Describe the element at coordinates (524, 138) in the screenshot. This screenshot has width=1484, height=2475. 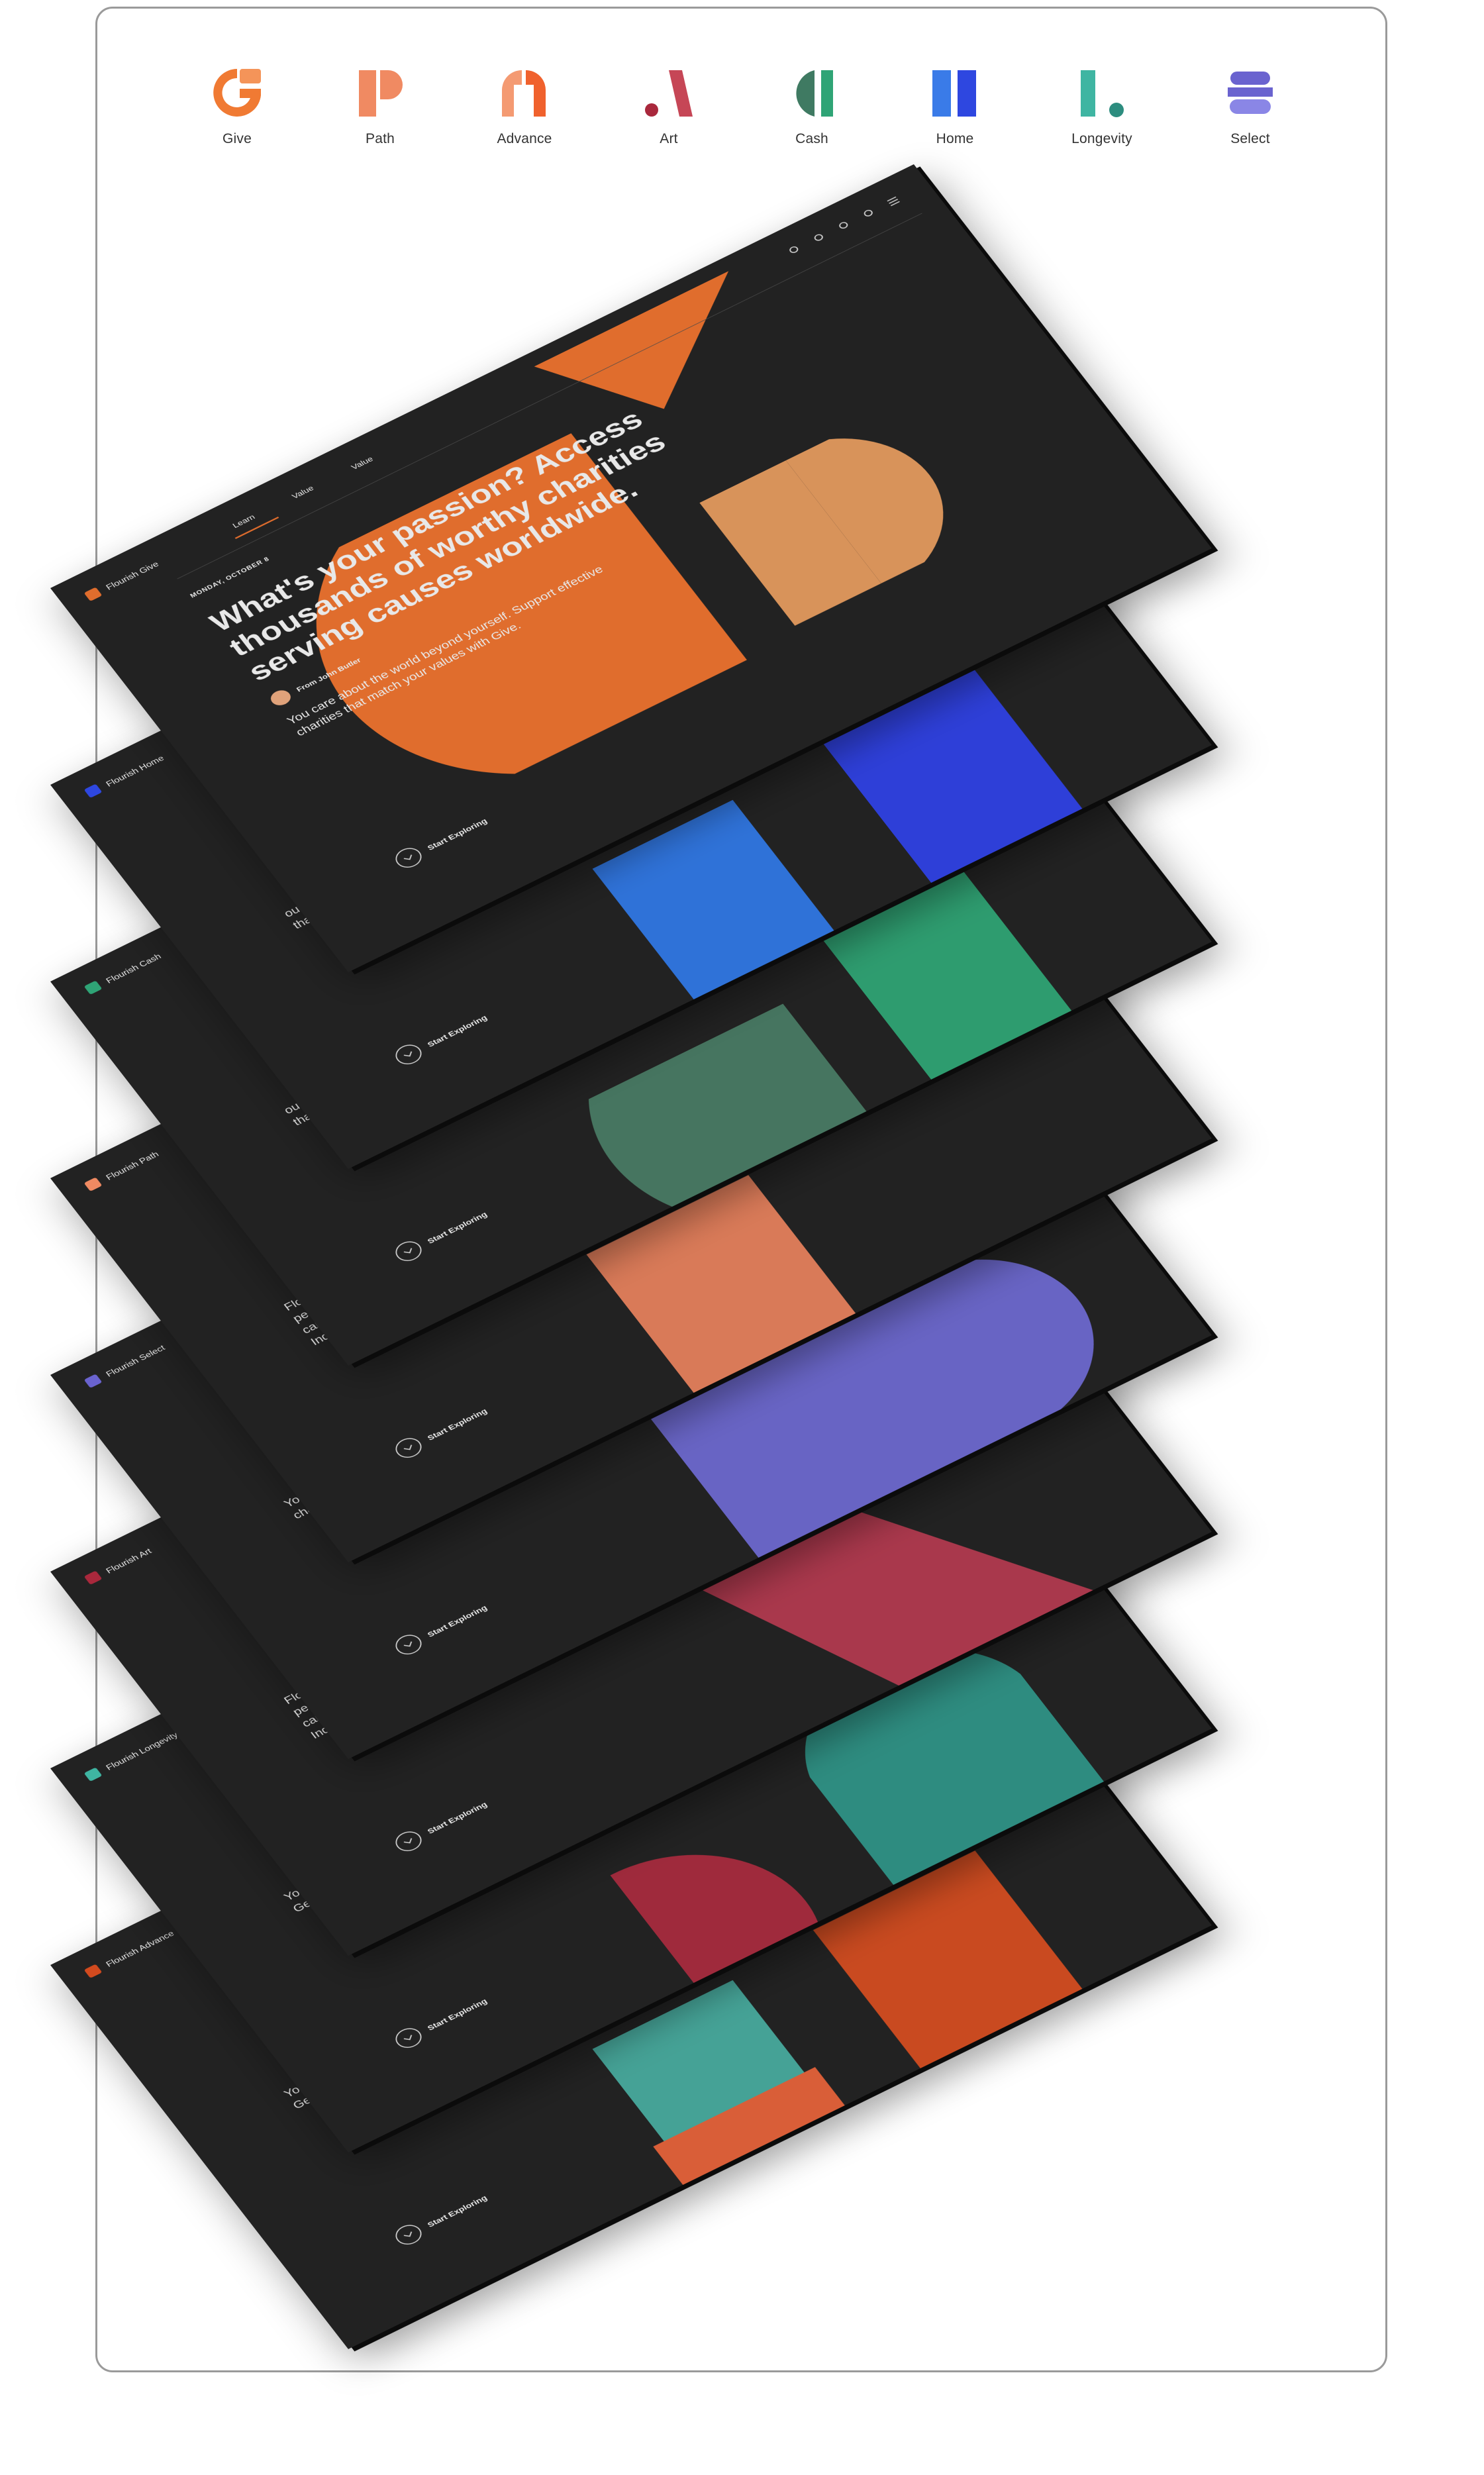
I see `brand-label: Advance` at that location.